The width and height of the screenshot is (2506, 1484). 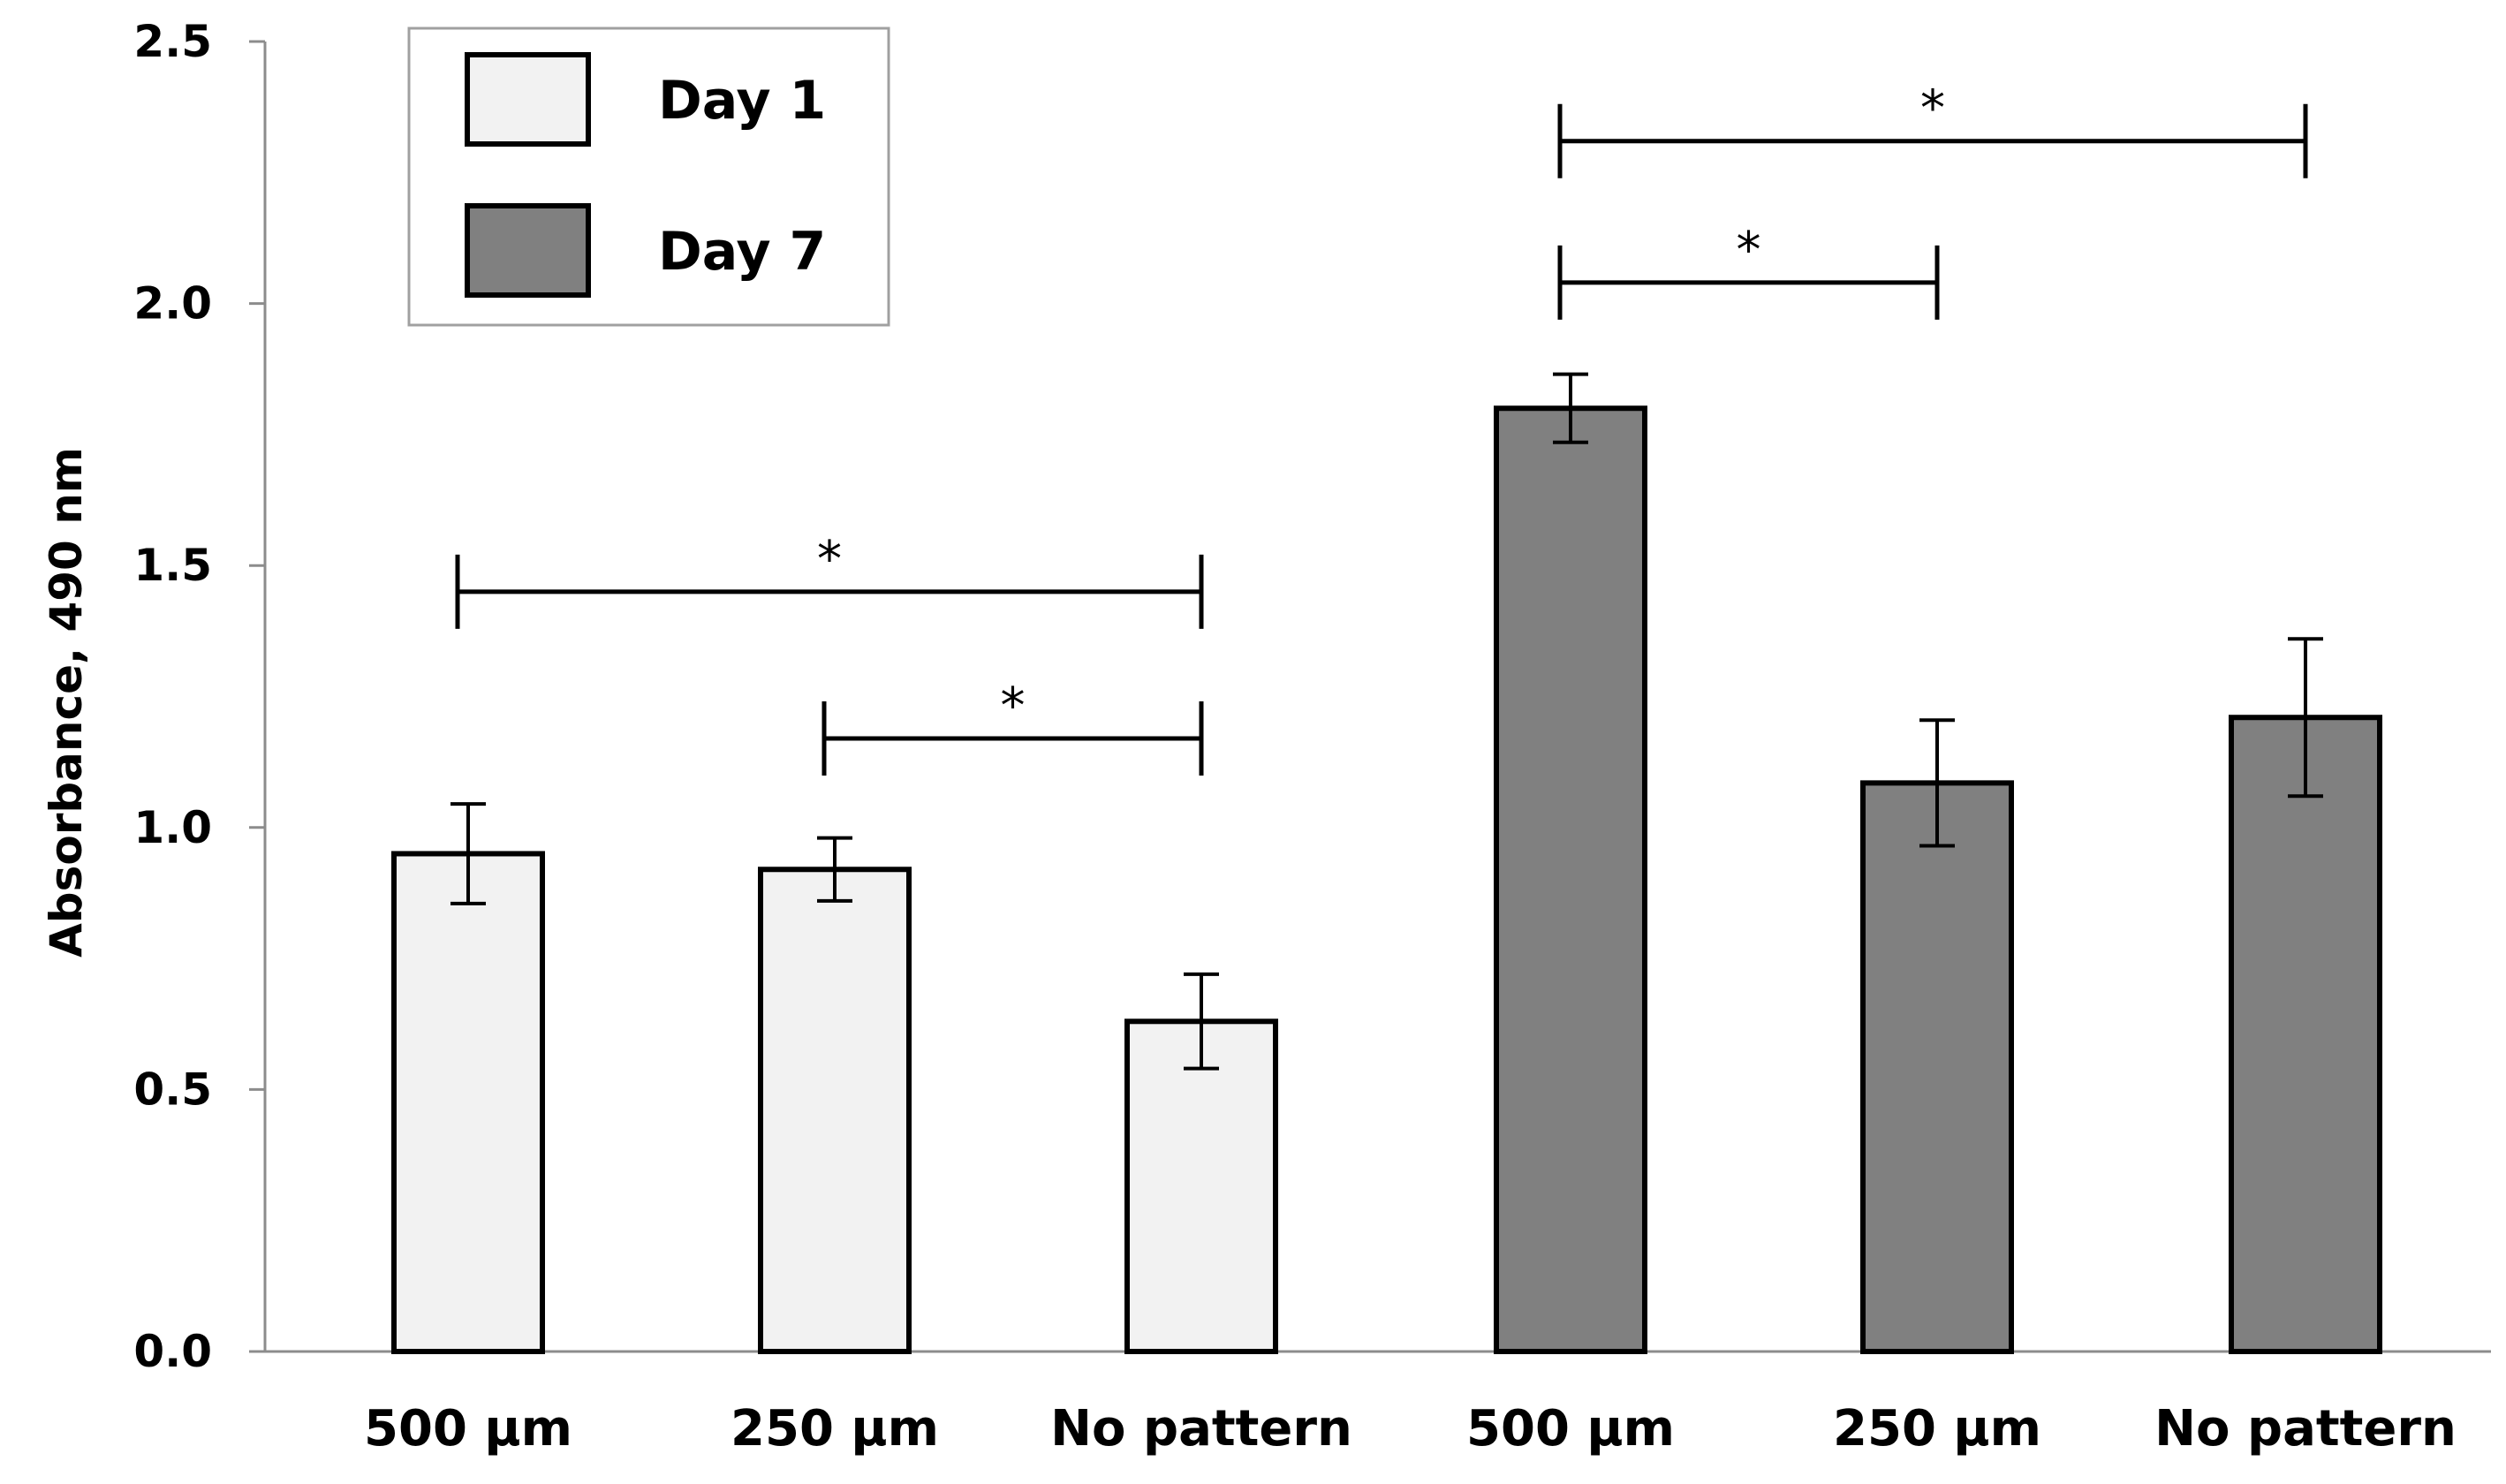 What do you see at coordinates (468, 1429) in the screenshot?
I see `x-tick-label-0: 500 μm` at bounding box center [468, 1429].